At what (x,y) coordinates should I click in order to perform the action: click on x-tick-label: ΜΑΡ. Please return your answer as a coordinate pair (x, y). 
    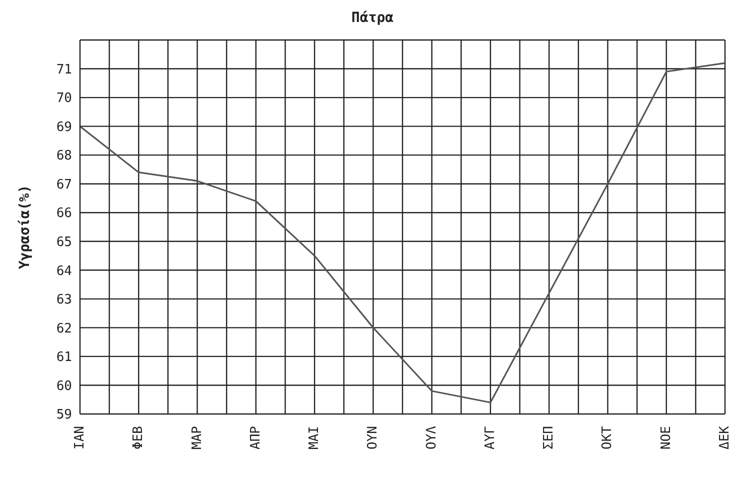
    Looking at the image, I should click on (197, 438).